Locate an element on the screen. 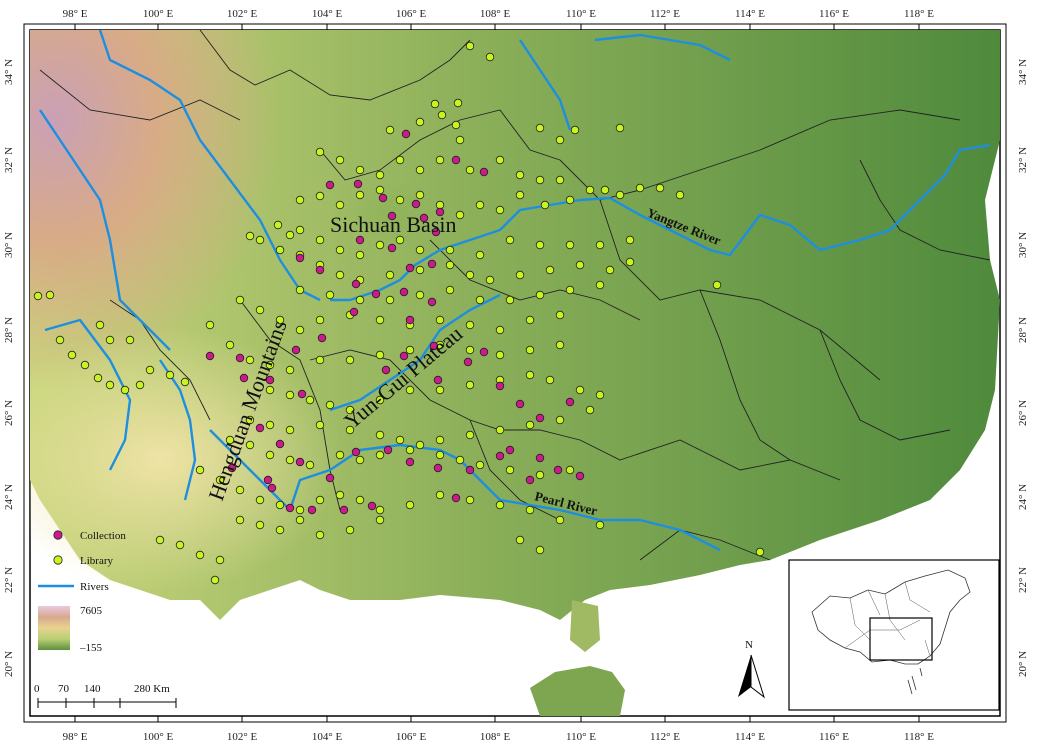 The image size is (1042, 752). latitude-label-left: 34° N is located at coordinates (9, 72).